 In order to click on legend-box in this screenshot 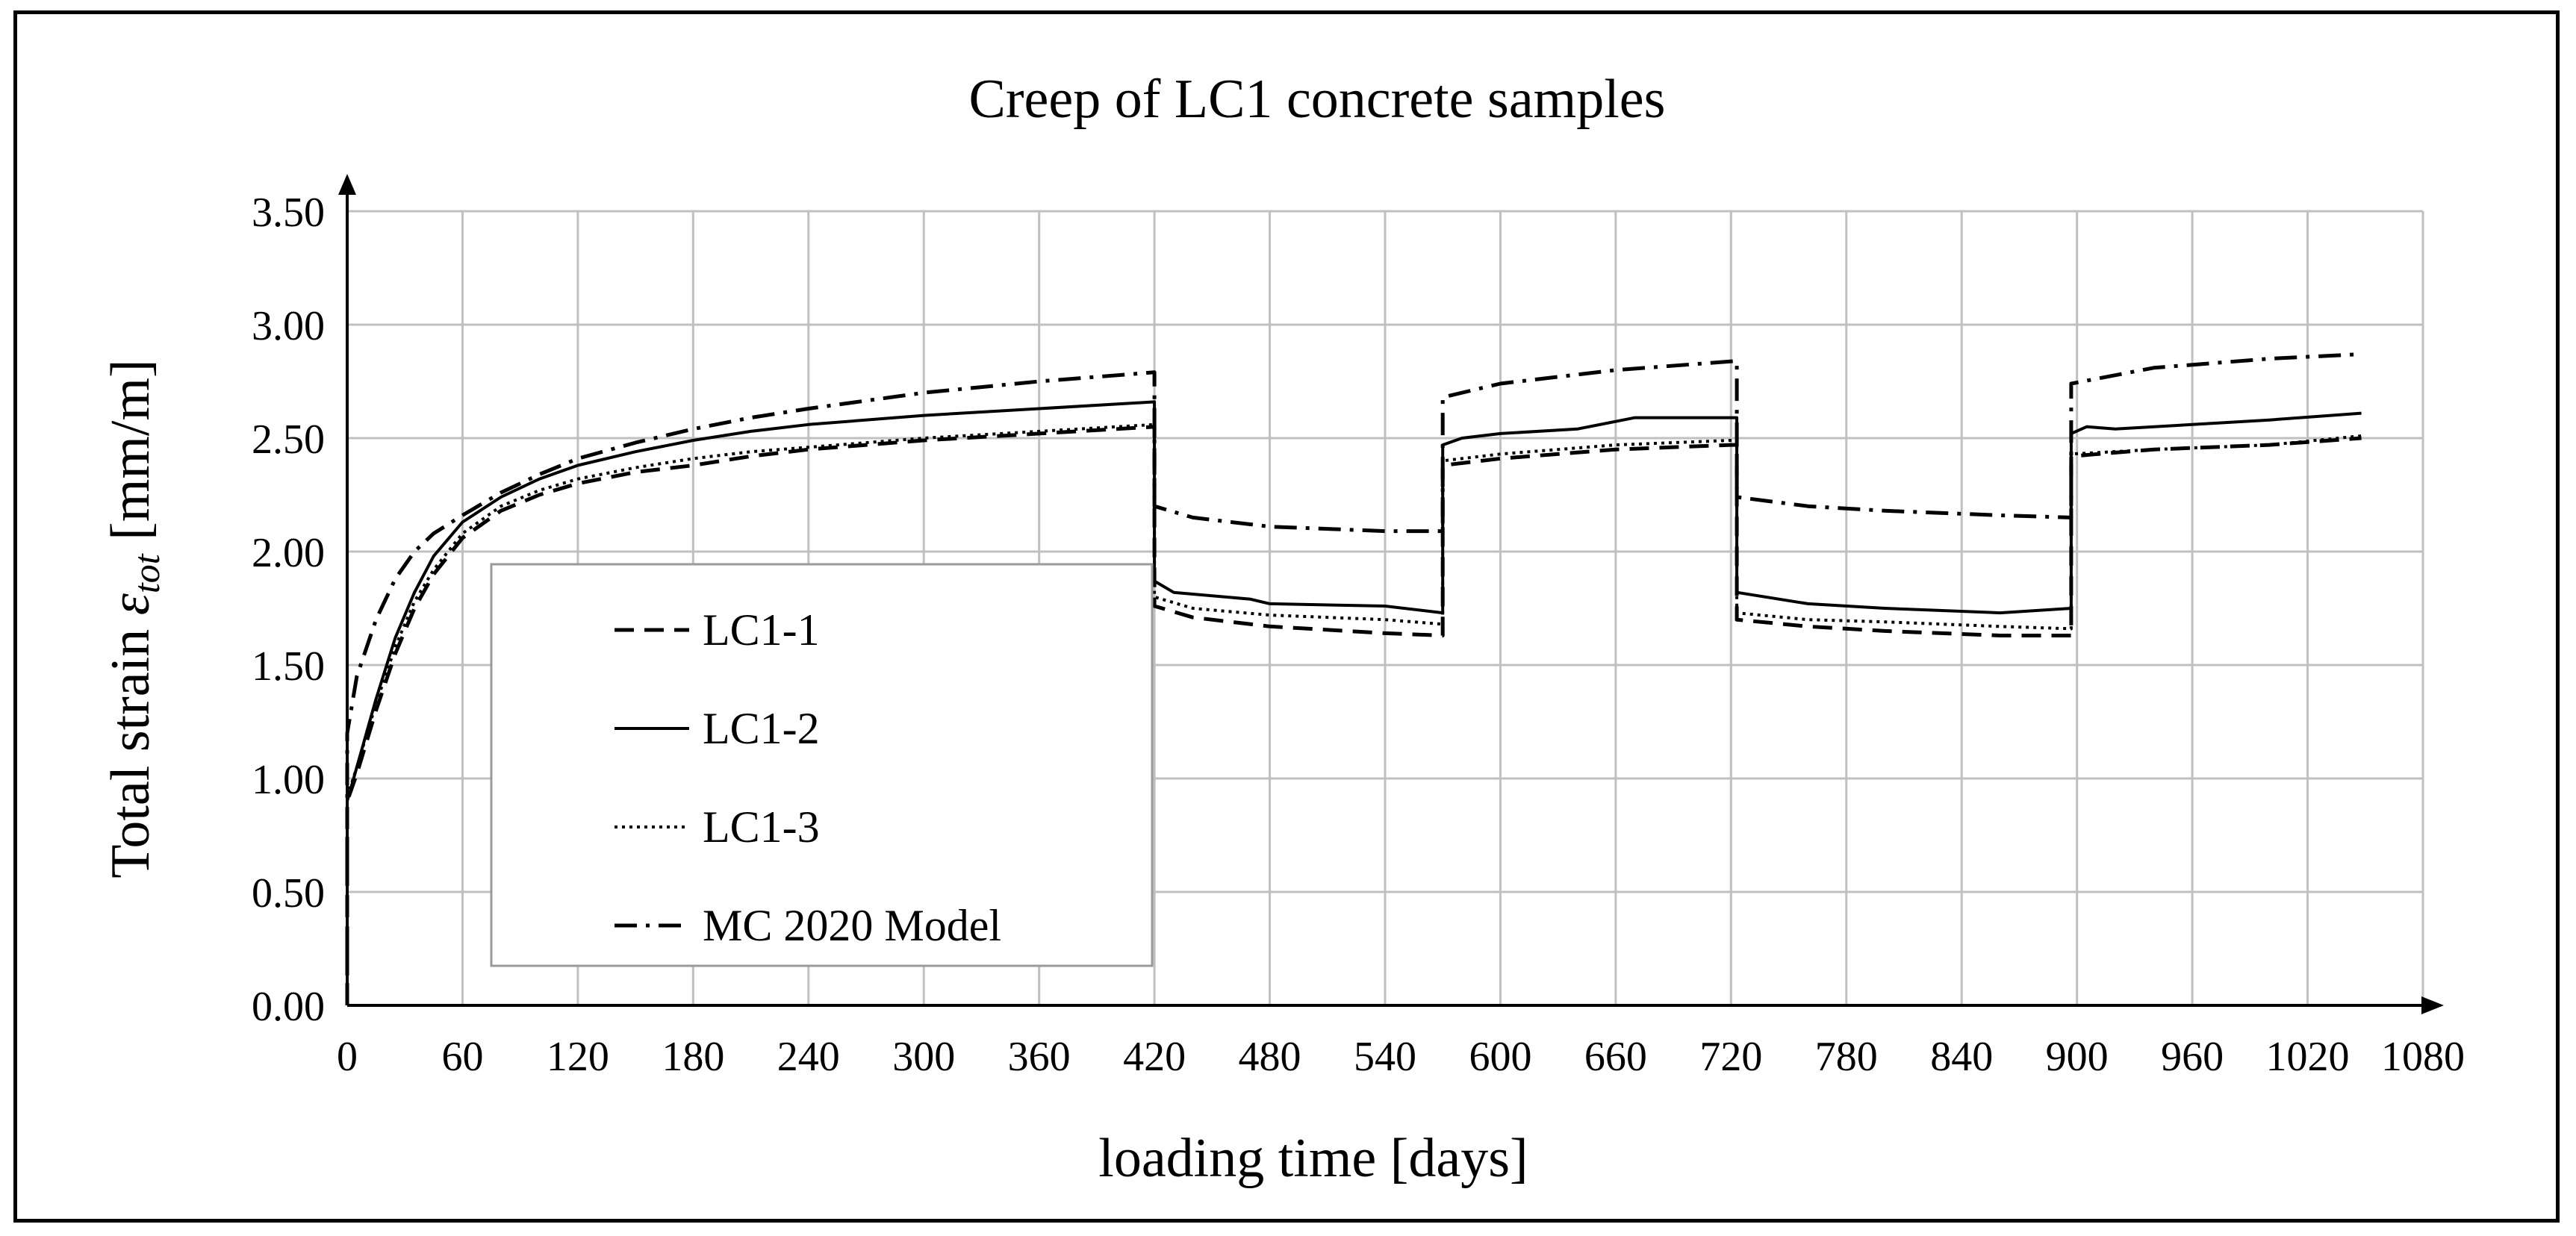, I will do `click(822, 765)`.